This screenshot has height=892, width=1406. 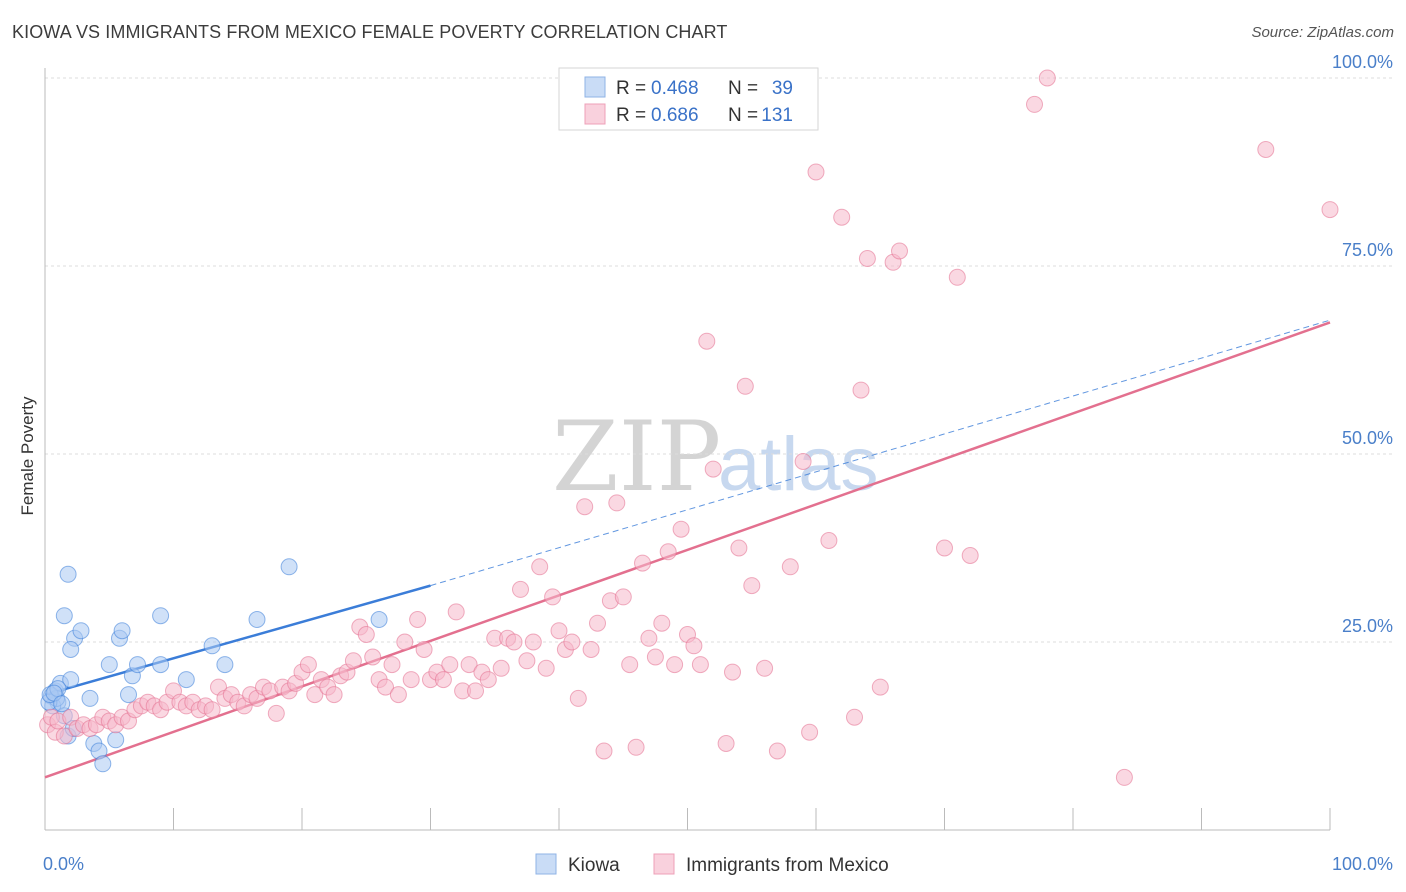 I want to click on y-tick-label-50: 50.0%, so click(x=1367, y=438).